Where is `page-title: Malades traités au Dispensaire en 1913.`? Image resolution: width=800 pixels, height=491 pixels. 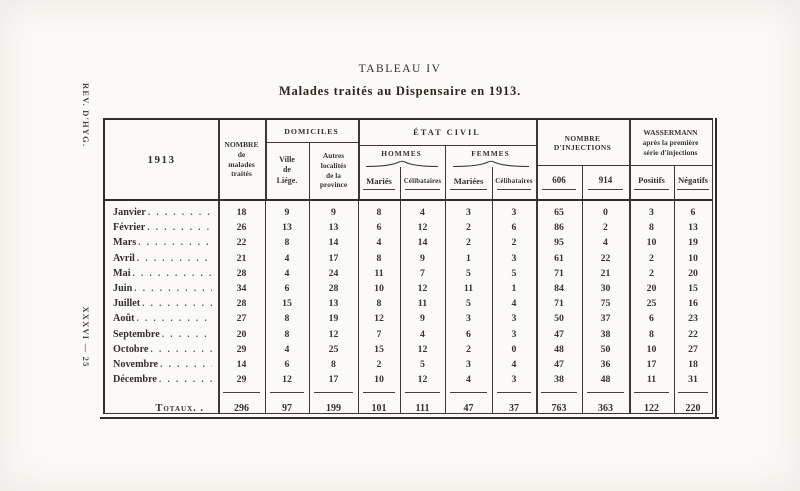 page-title: Malades traités au Dispensaire en 1913. is located at coordinates (400, 91).